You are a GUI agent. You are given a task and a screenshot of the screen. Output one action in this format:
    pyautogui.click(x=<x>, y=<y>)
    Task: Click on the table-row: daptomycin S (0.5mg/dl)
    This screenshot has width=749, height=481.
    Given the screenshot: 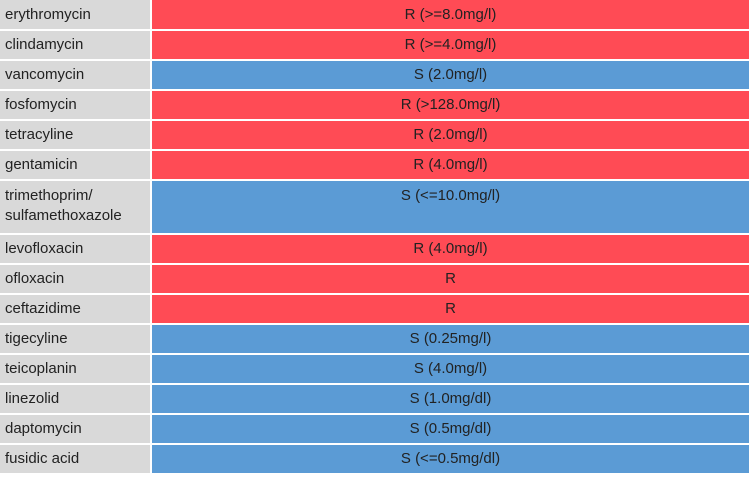 What is the action you would take?
    pyautogui.click(x=374, y=429)
    